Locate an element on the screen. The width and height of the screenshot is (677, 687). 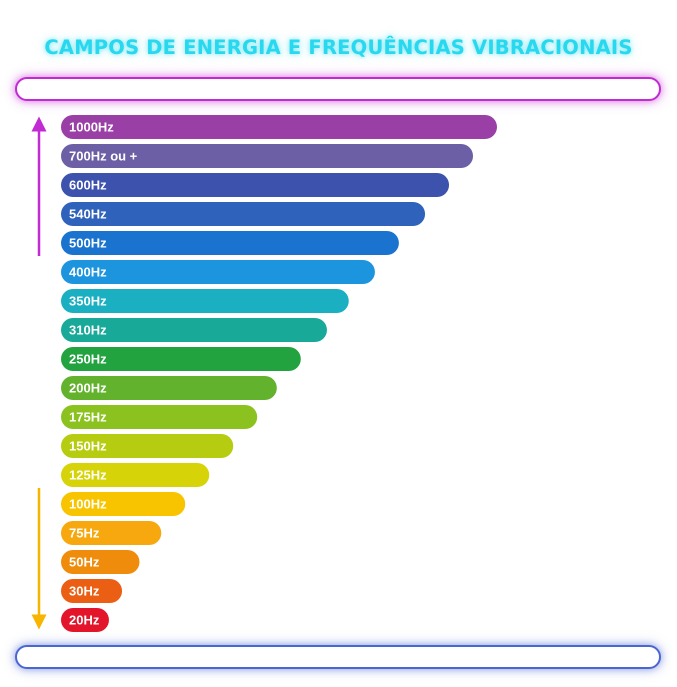
bar-label-7: 310Hz is located at coordinates (88, 330).